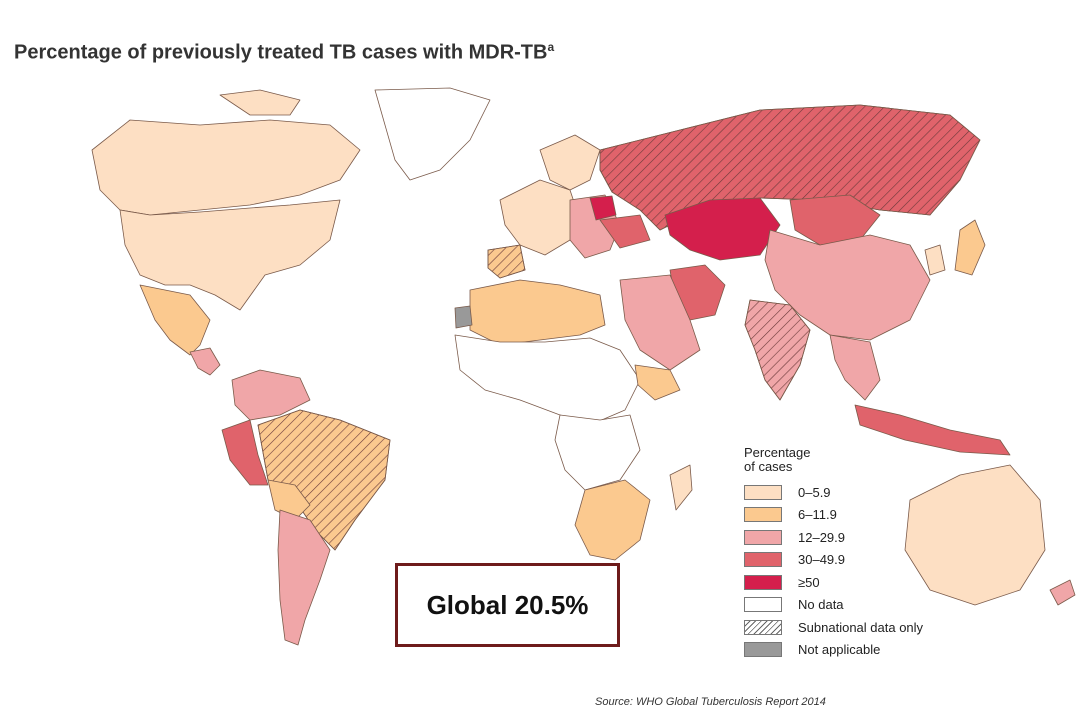 The height and width of the screenshot is (720, 1080). Describe the element at coordinates (855, 367) in the screenshot. I see `region-southeast-asia` at that location.